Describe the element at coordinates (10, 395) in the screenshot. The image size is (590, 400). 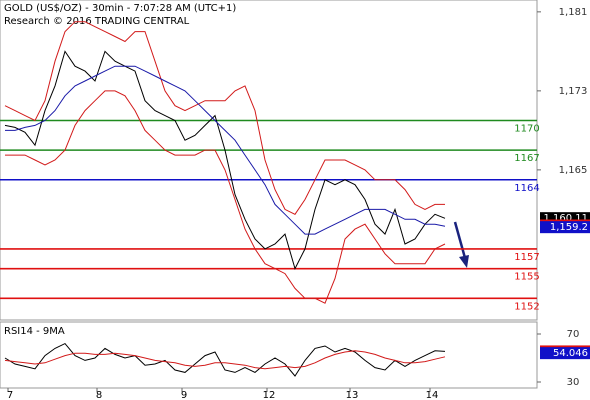
I see `x-tick-label: 7` at that location.